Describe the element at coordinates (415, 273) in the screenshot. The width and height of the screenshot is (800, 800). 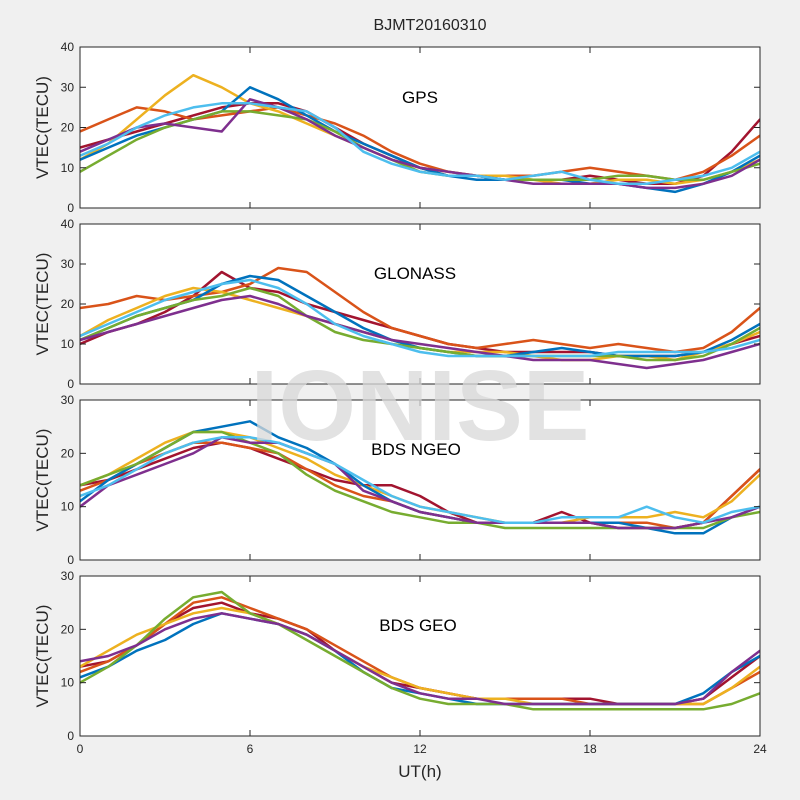
I see `panel-label: GLONASS` at that location.